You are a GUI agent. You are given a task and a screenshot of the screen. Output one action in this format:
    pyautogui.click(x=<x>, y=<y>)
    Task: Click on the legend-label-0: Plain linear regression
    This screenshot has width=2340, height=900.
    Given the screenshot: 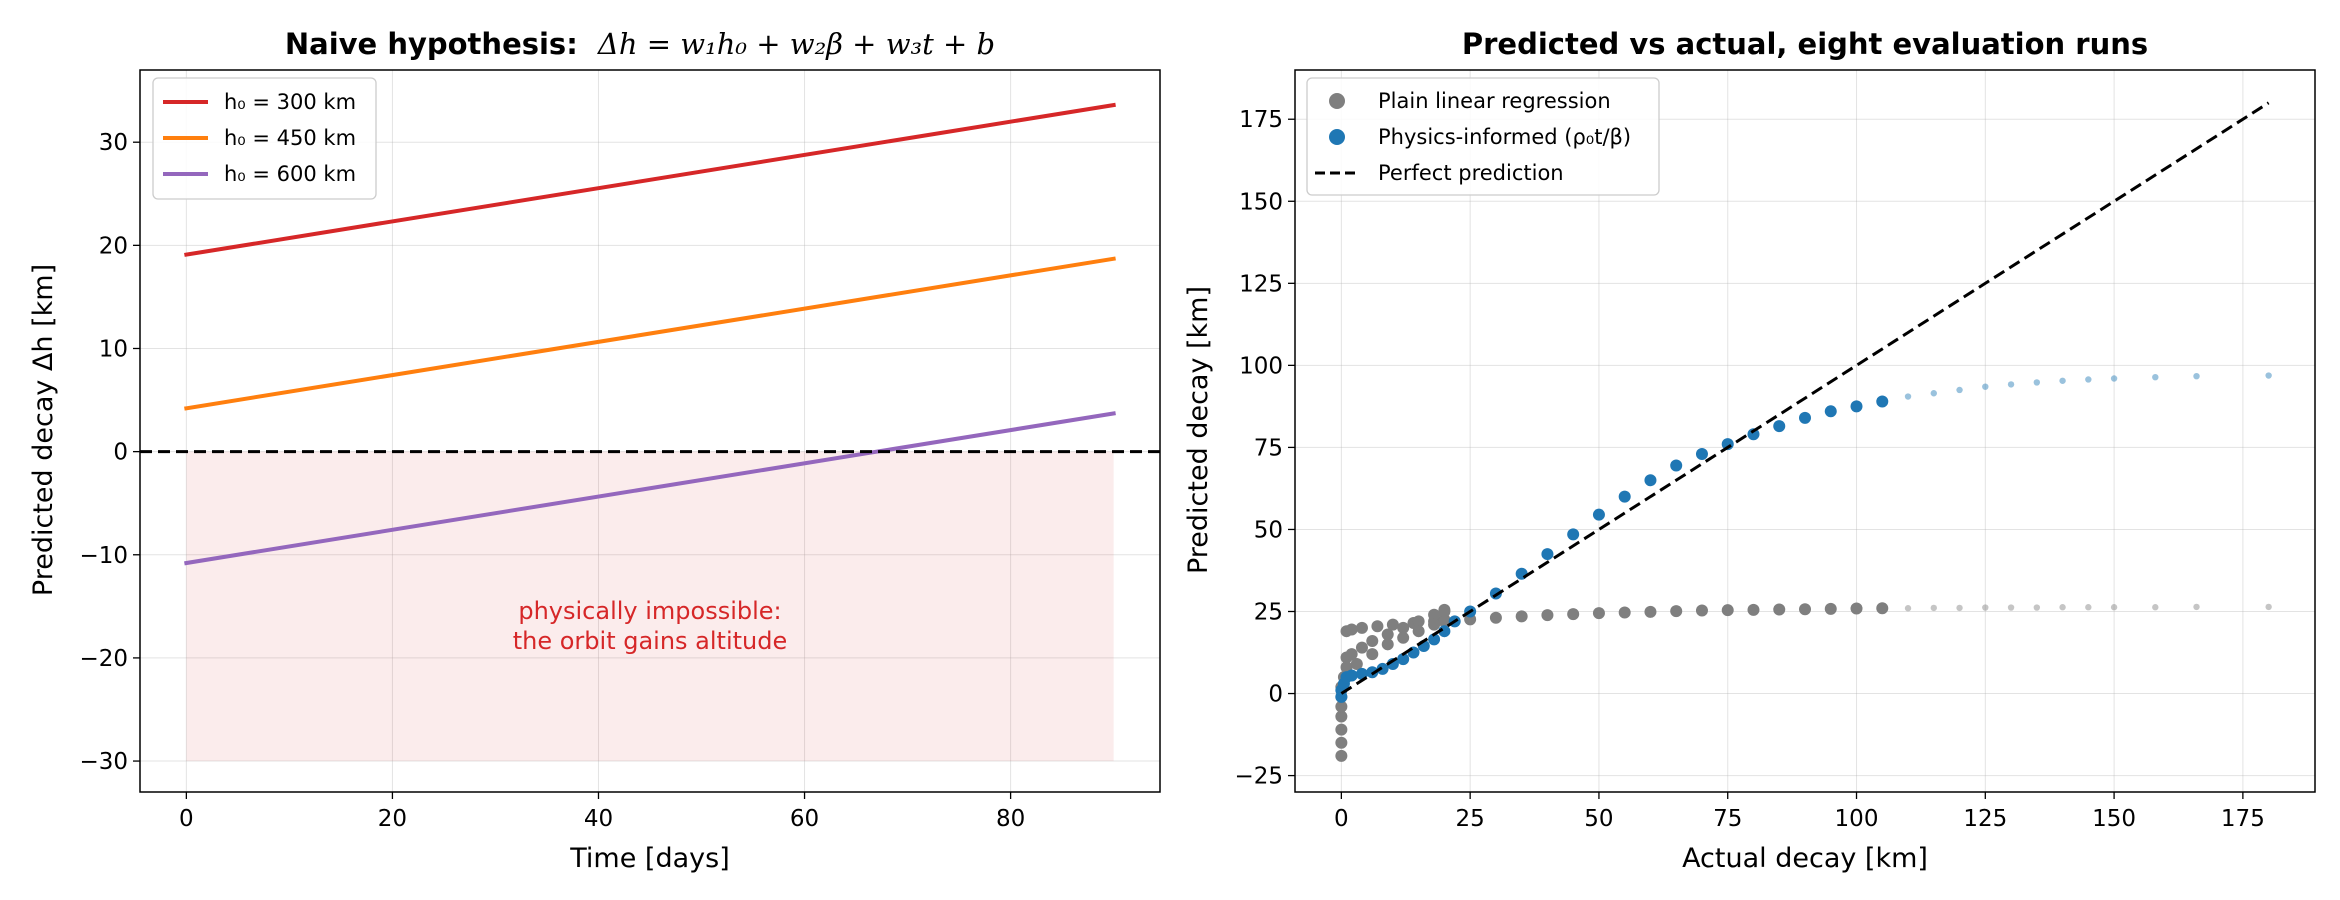 What is the action you would take?
    pyautogui.click(x=1494, y=101)
    